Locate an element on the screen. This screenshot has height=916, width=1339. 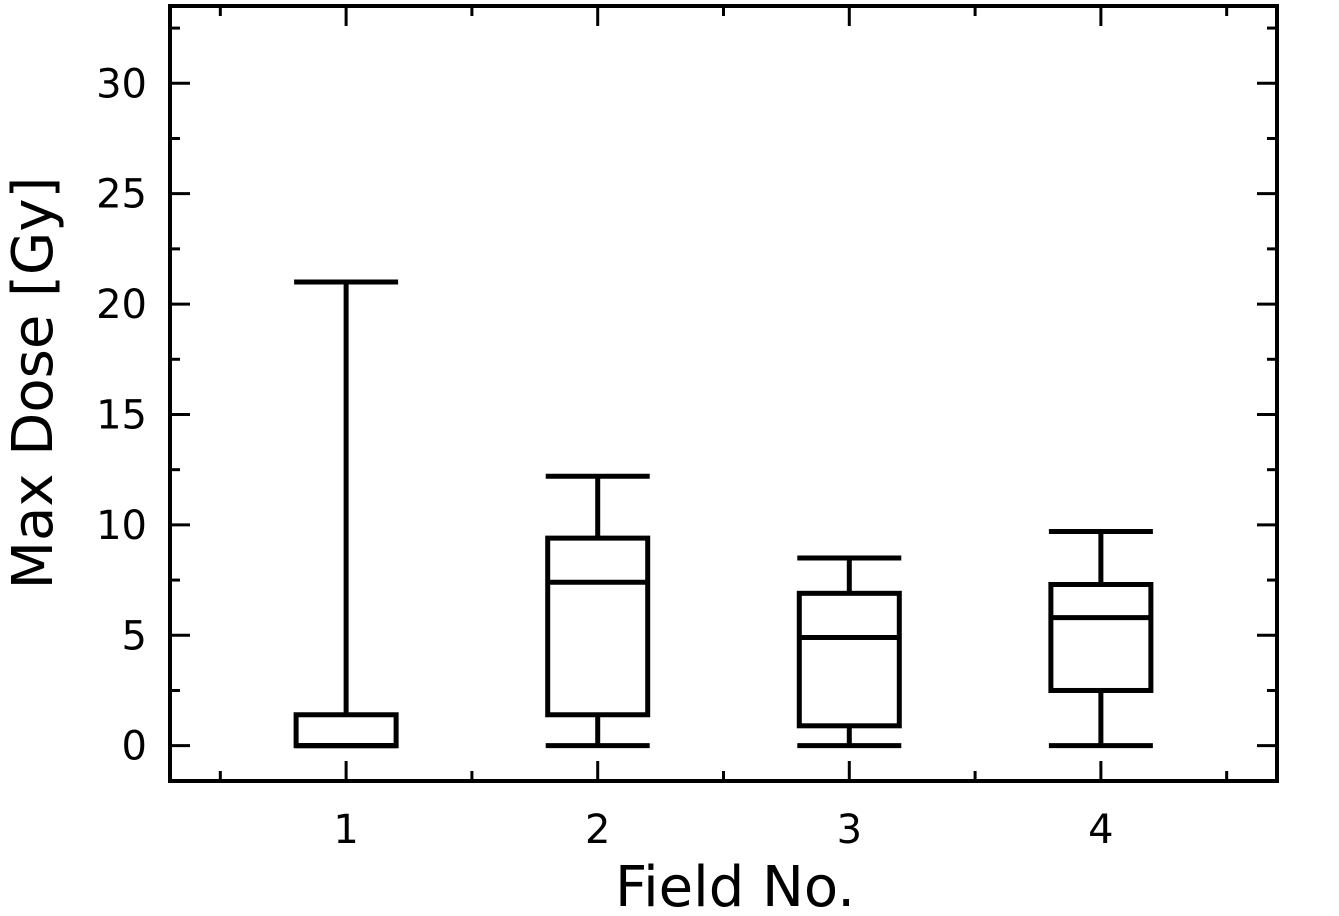
y-tick-label: 15 is located at coordinates (121, 415).